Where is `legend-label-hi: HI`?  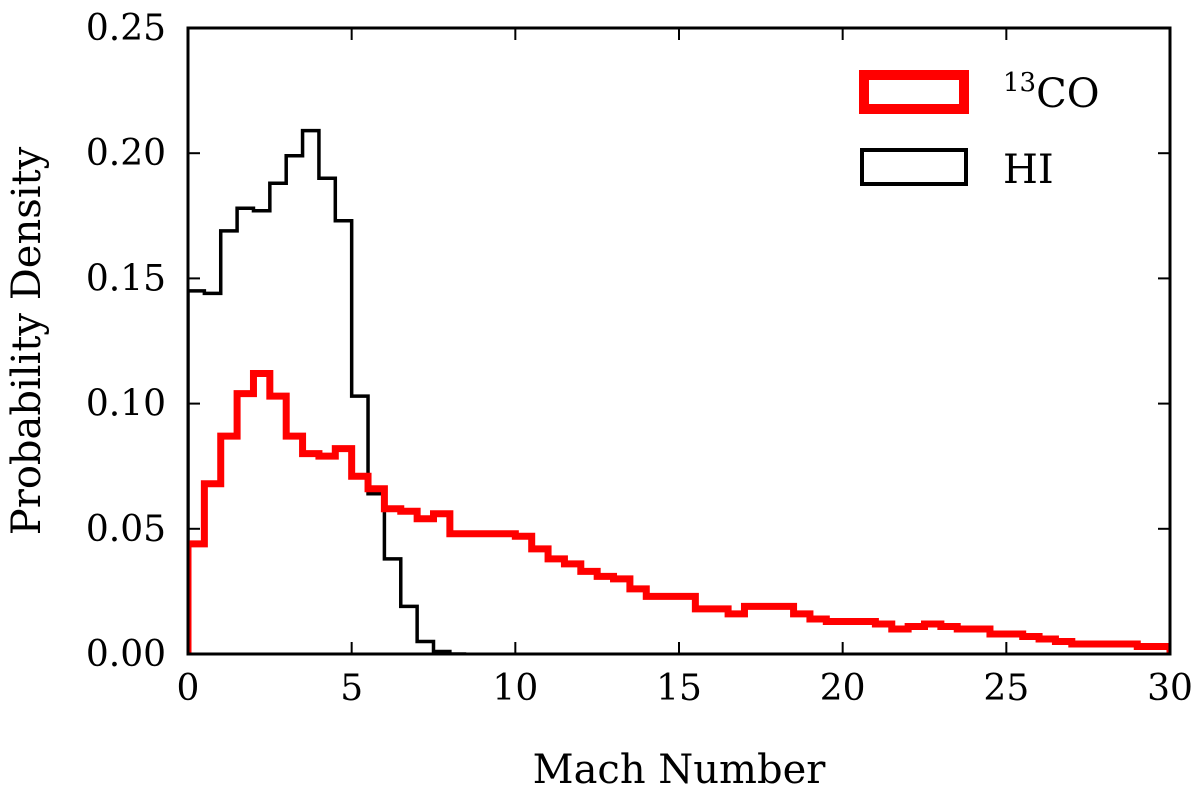
legend-label-hi: HI is located at coordinates (1028, 170).